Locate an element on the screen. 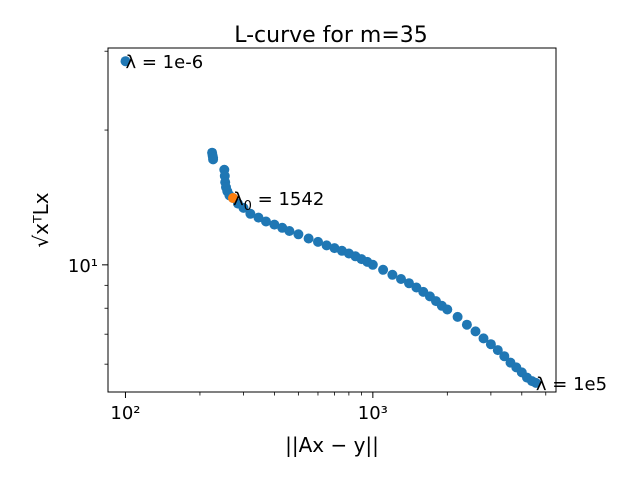 The height and width of the screenshot is (480, 640). point-annotation: λ = 1e-6 is located at coordinates (165, 62).